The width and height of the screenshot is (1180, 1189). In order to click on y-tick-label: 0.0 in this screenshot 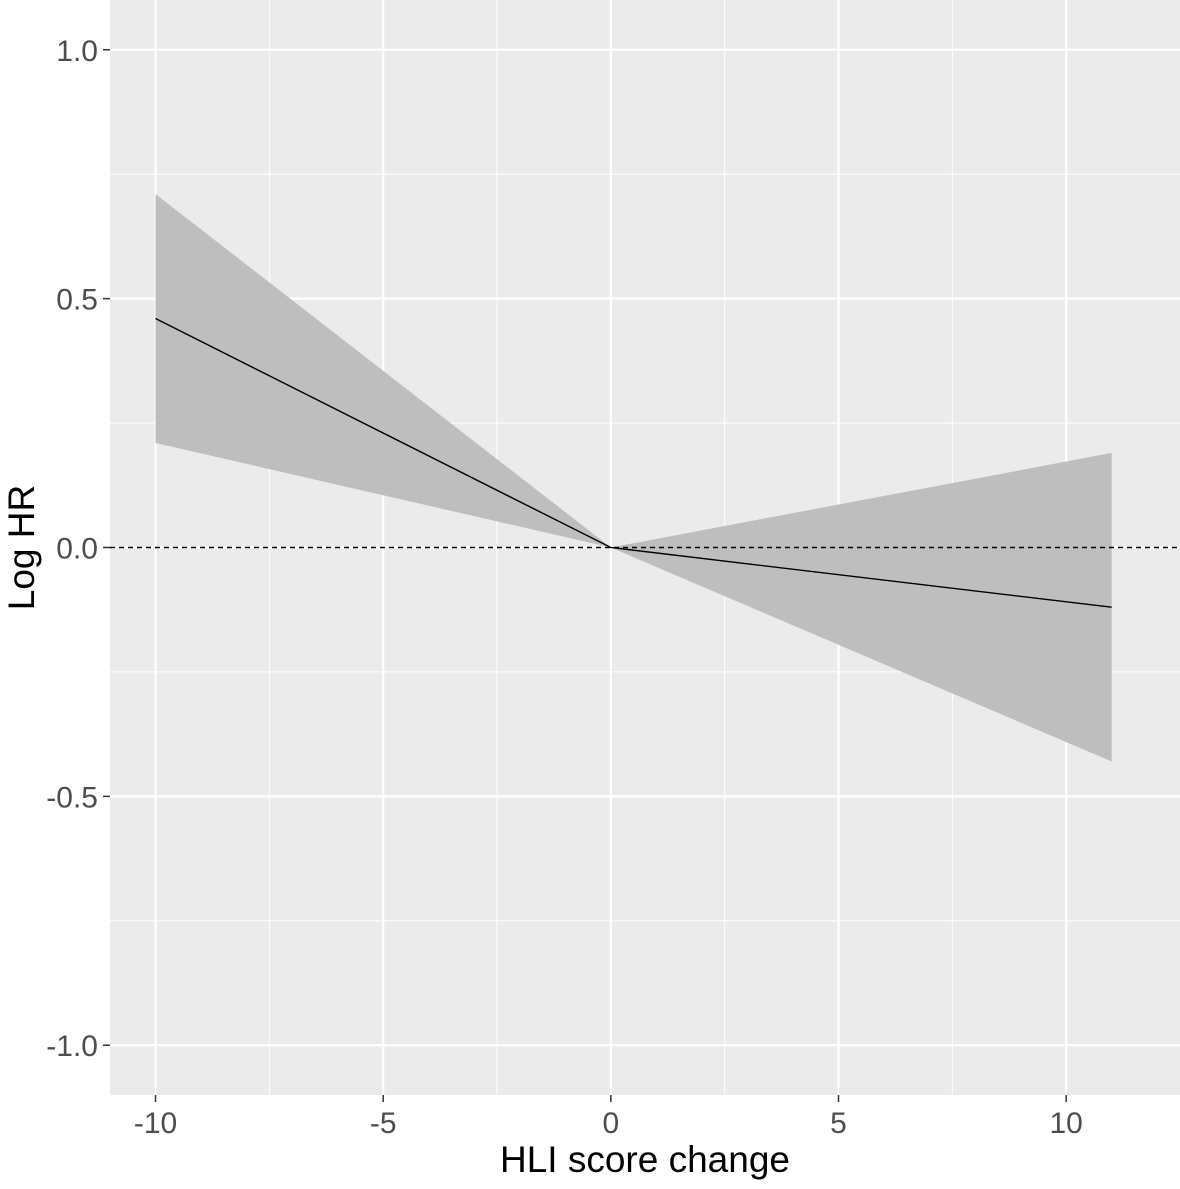, I will do `click(77, 549)`.